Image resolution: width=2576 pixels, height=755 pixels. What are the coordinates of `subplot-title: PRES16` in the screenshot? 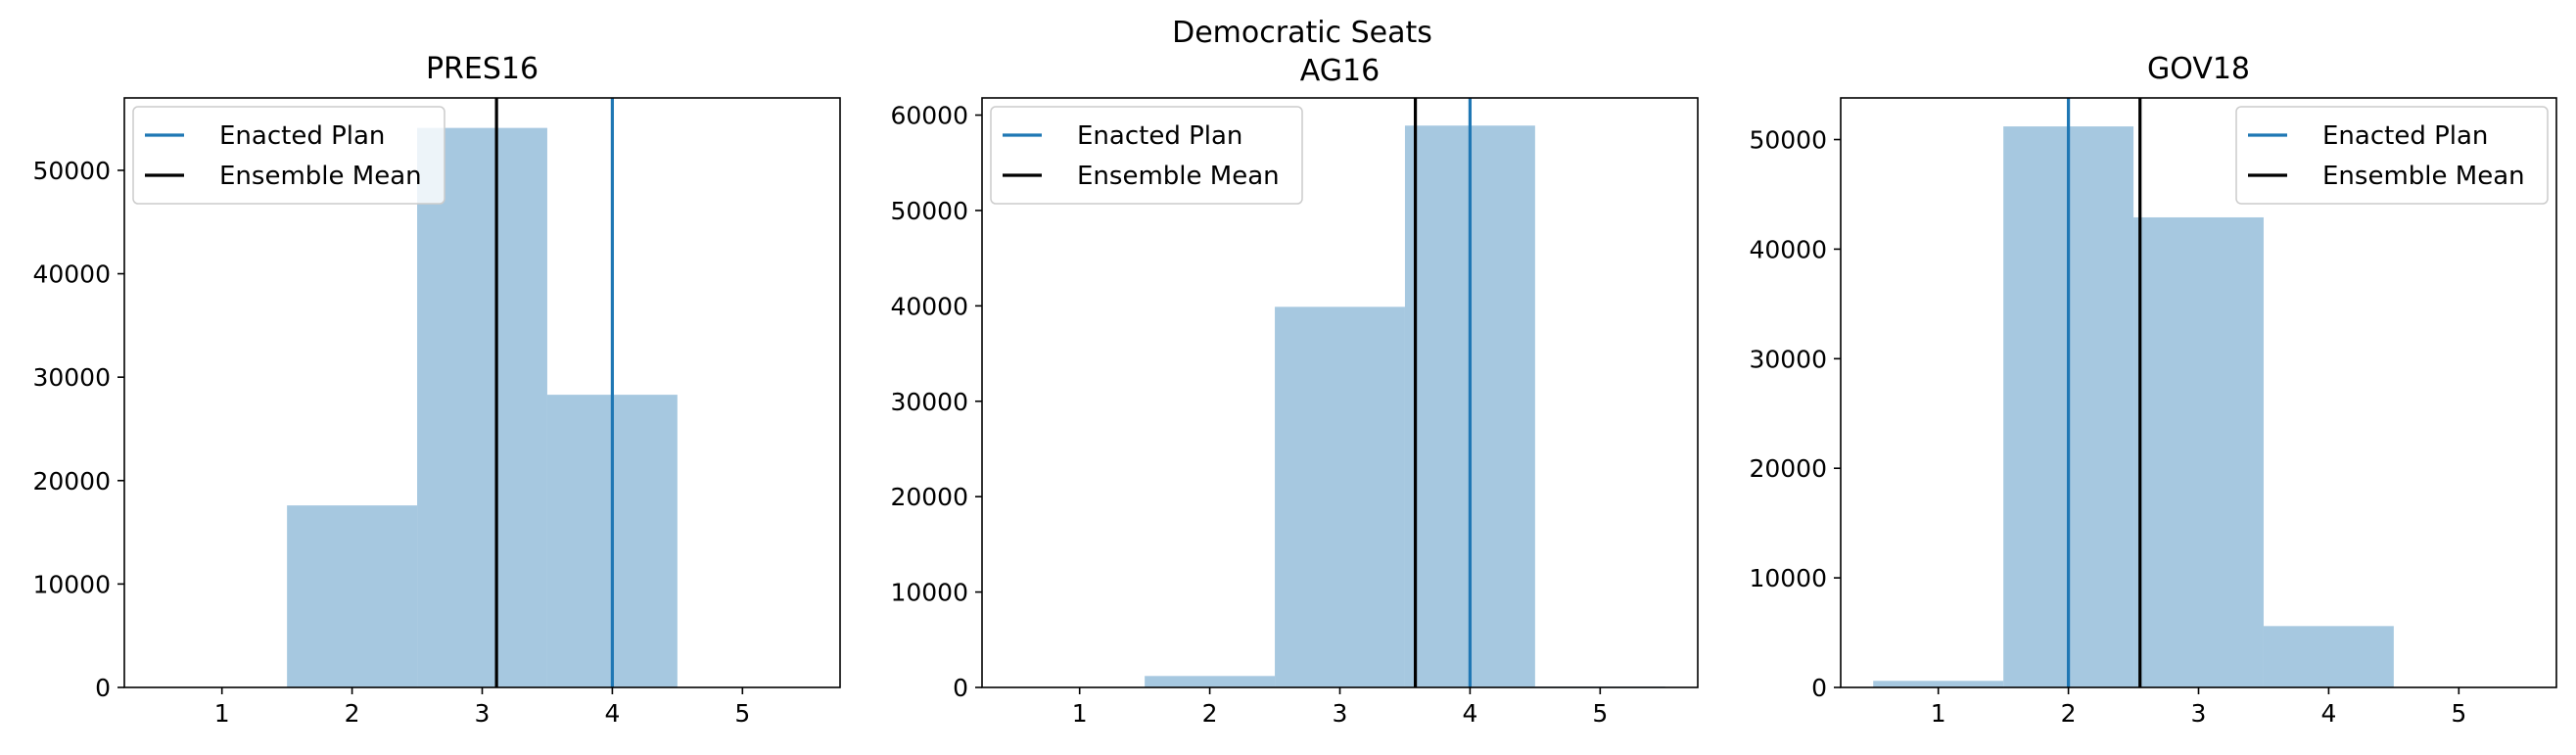 It's located at (482, 69).